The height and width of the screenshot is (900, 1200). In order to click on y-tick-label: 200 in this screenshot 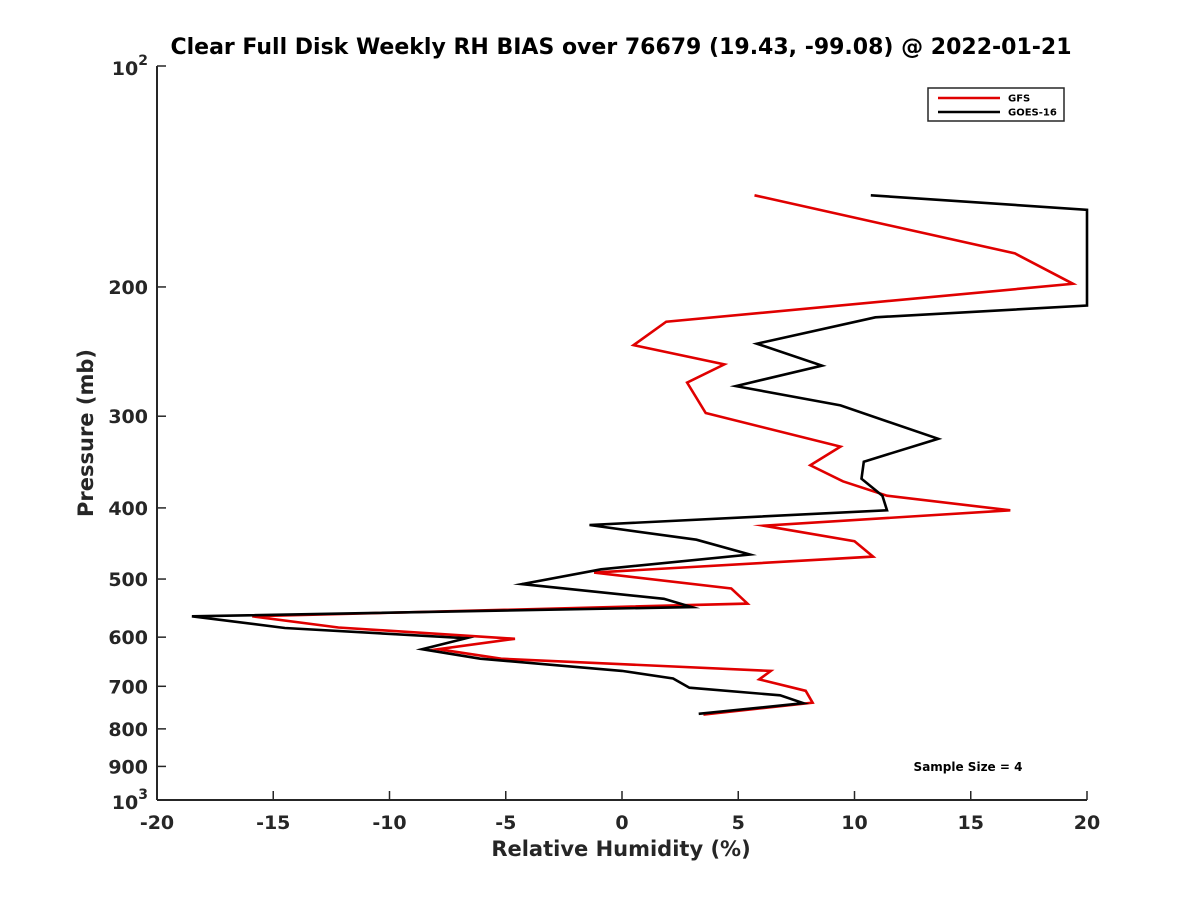, I will do `click(128, 288)`.